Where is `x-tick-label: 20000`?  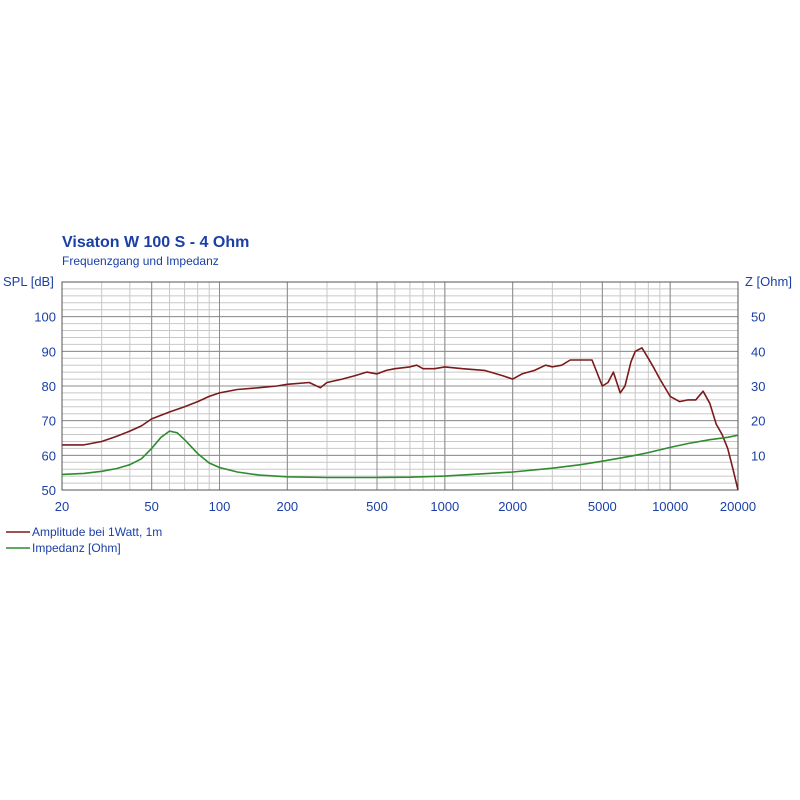
x-tick-label: 20000 is located at coordinates (738, 506).